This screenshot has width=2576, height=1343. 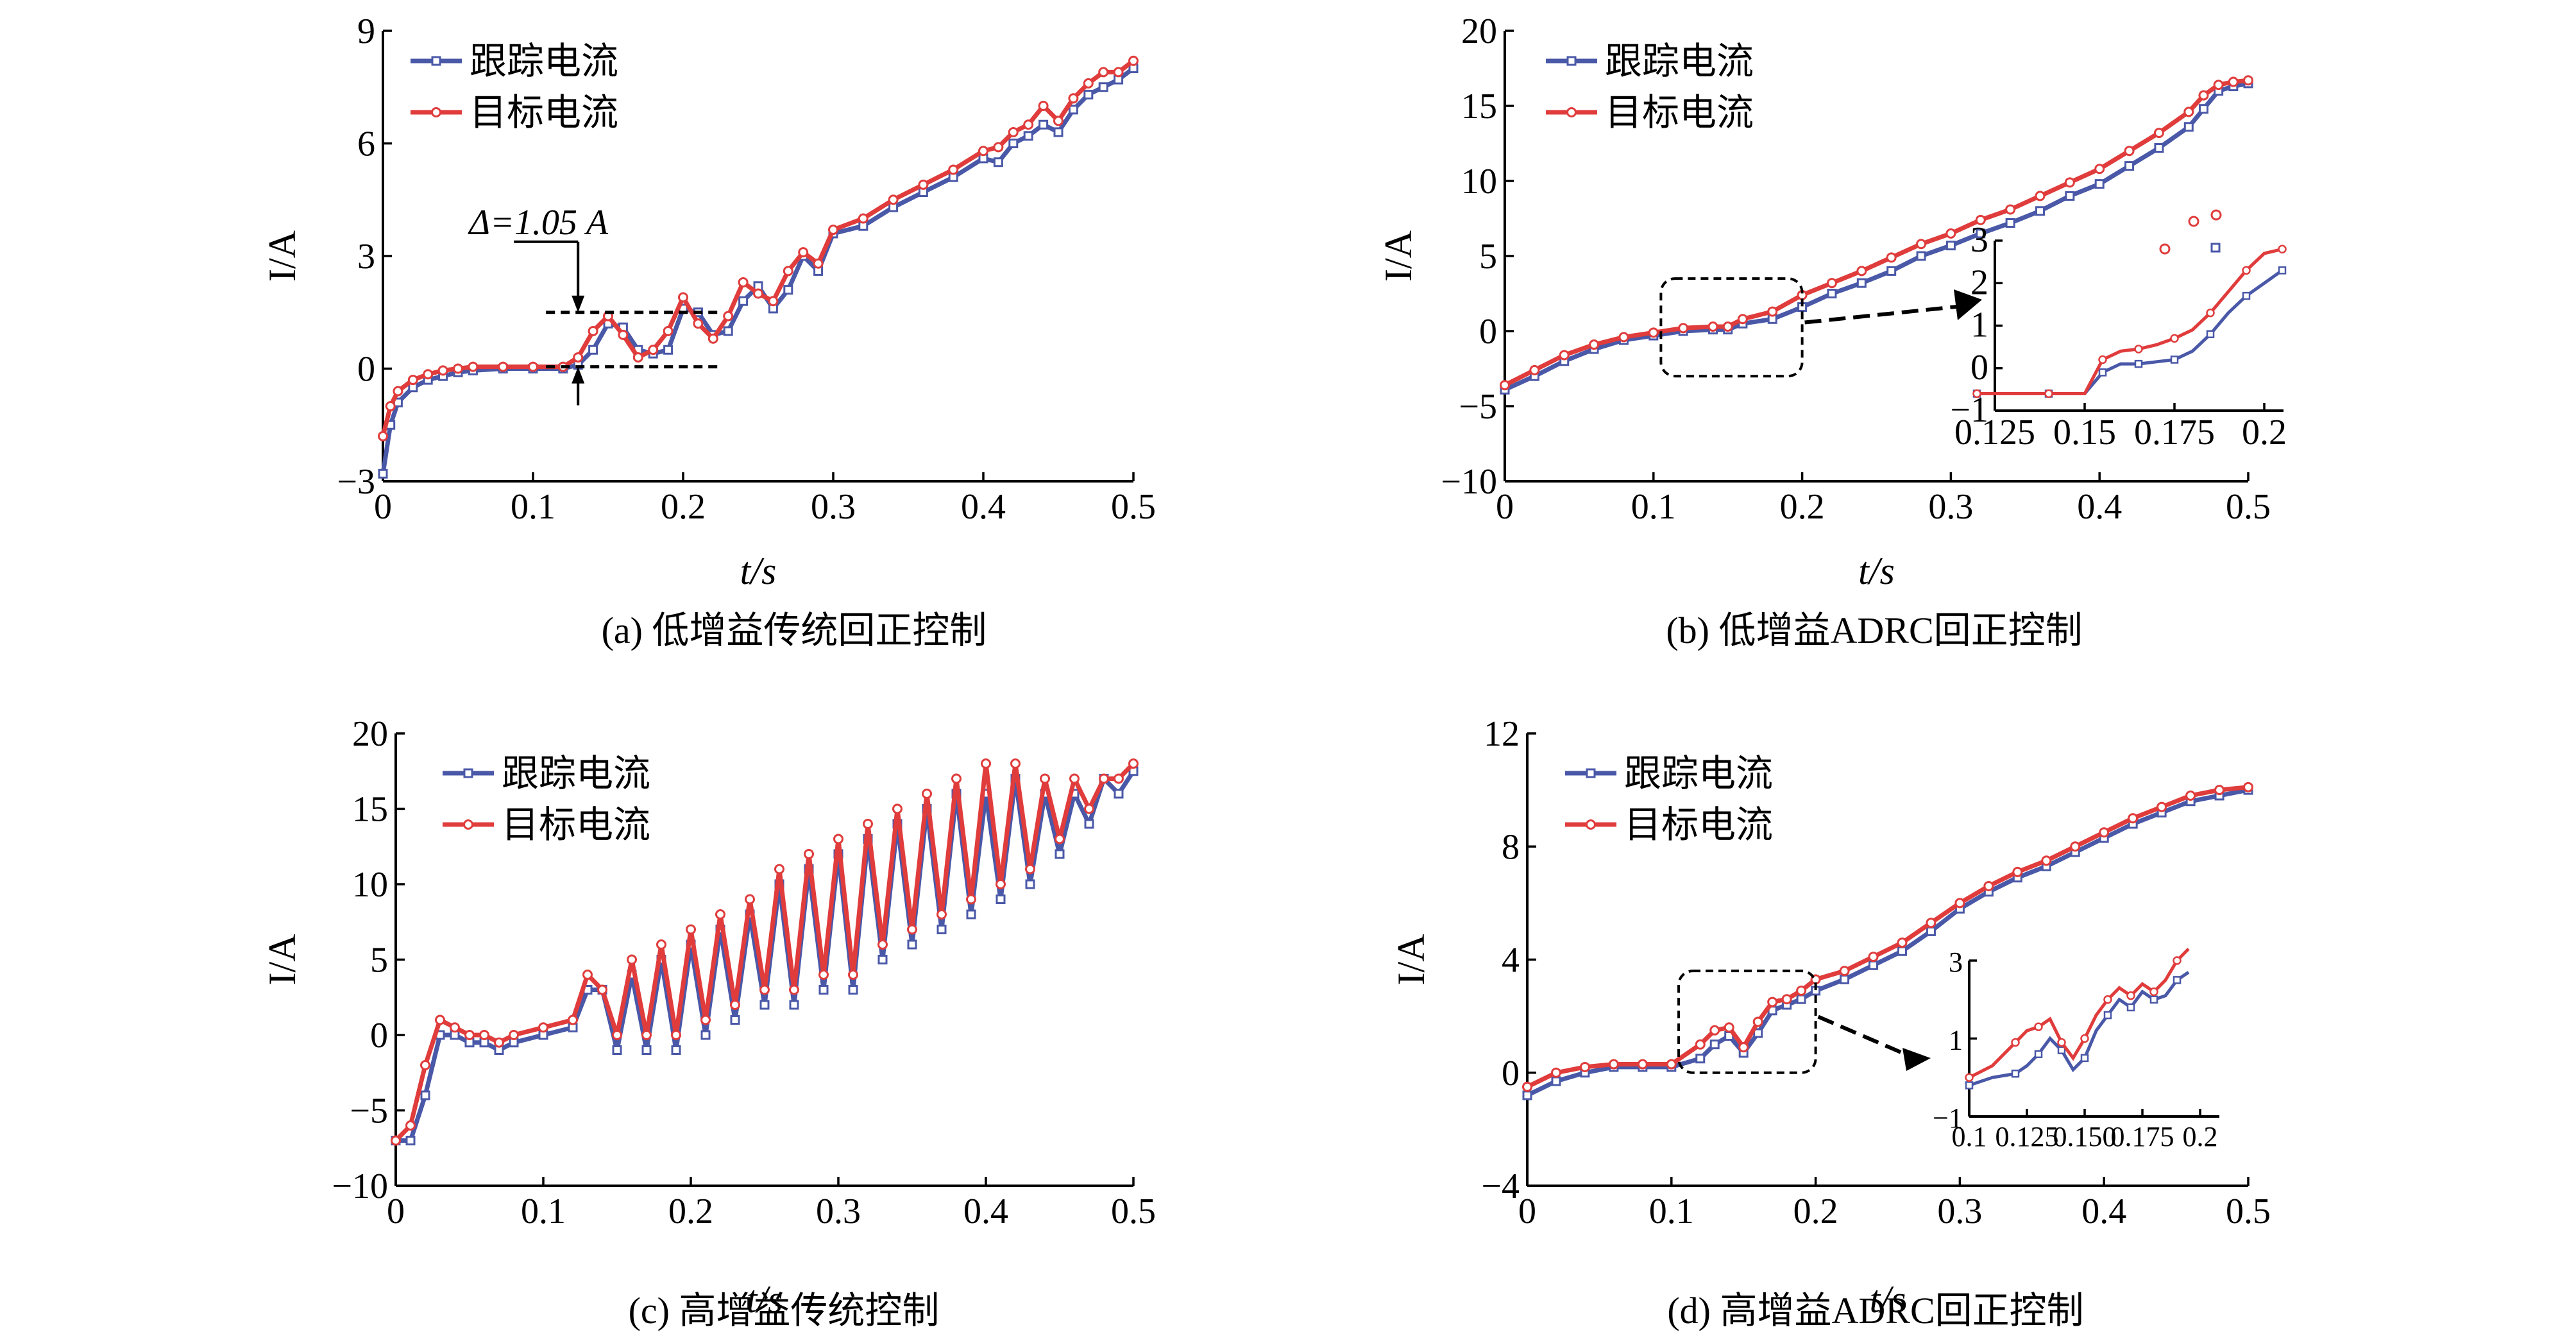 What do you see at coordinates (1876, 571) in the screenshot?
I see `x-axis-label: t/s` at bounding box center [1876, 571].